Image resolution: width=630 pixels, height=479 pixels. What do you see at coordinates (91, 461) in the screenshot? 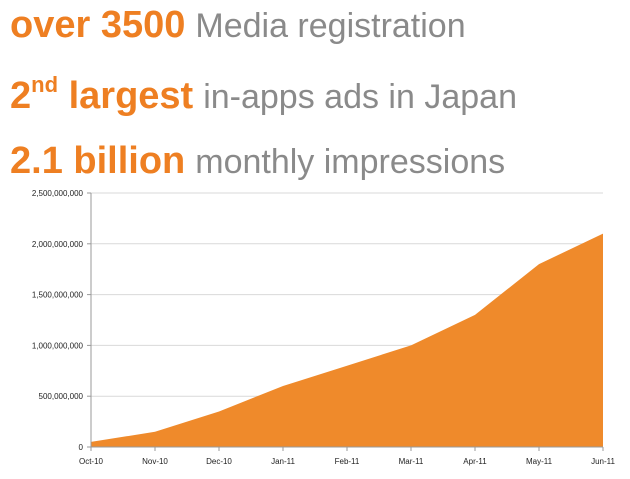
I see `x-tick-label: Oct-10` at bounding box center [91, 461].